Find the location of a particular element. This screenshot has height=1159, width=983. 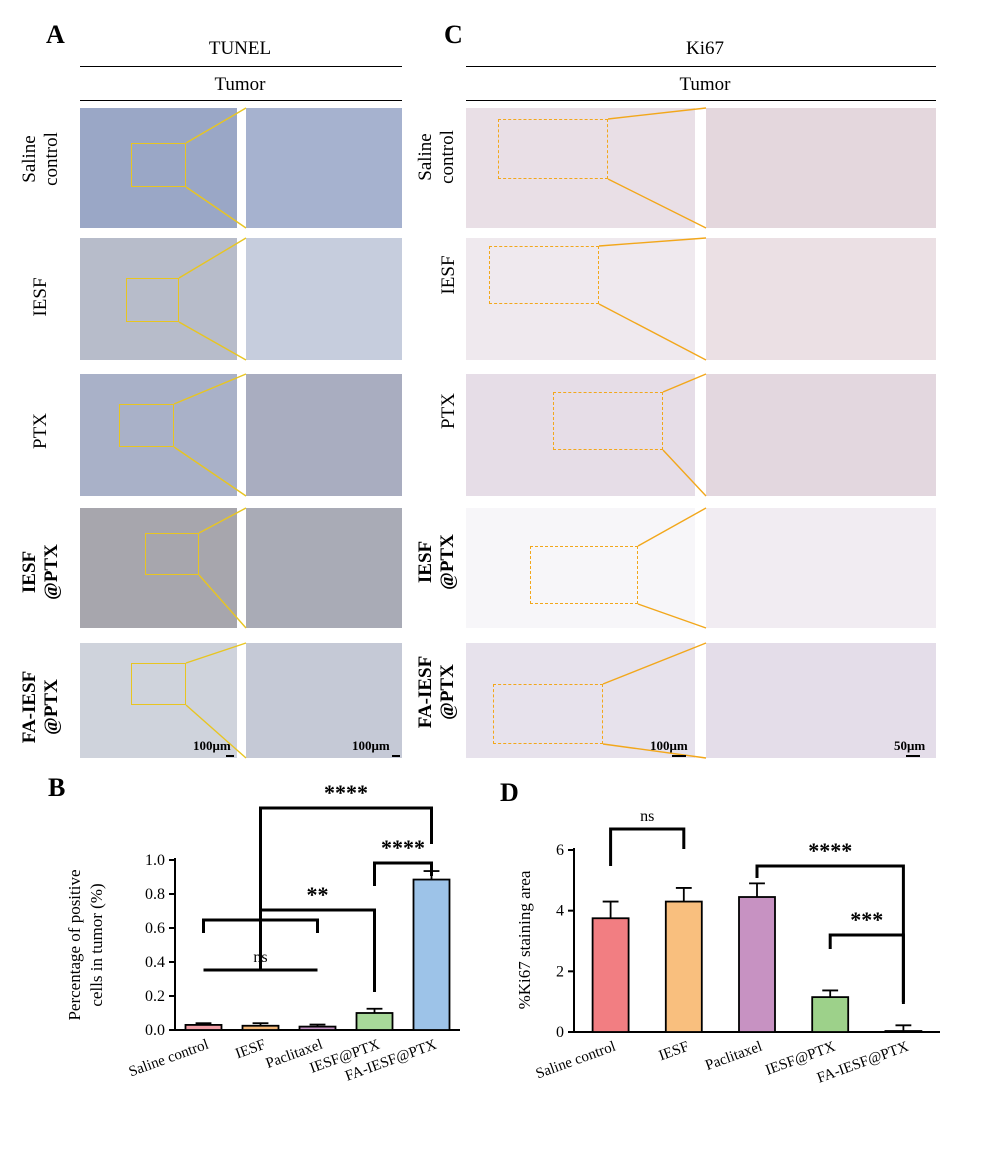

tunel-fa-iesf-ptx-overview is located at coordinates (158, 700).